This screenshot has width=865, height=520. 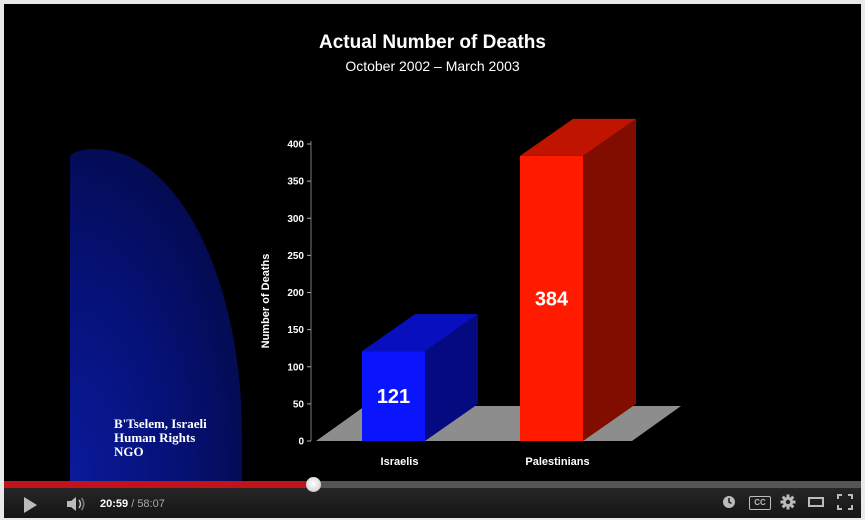 I want to click on y-axis-ticks: 0 50 100 150 200 250 300 350 400, so click(x=299, y=294).